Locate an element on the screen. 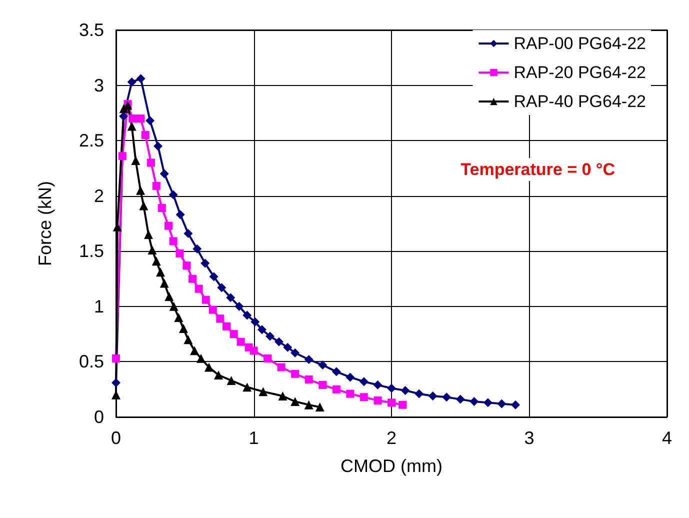 This screenshot has height=518, width=689. y-tick-label: 0 is located at coordinates (99, 417).